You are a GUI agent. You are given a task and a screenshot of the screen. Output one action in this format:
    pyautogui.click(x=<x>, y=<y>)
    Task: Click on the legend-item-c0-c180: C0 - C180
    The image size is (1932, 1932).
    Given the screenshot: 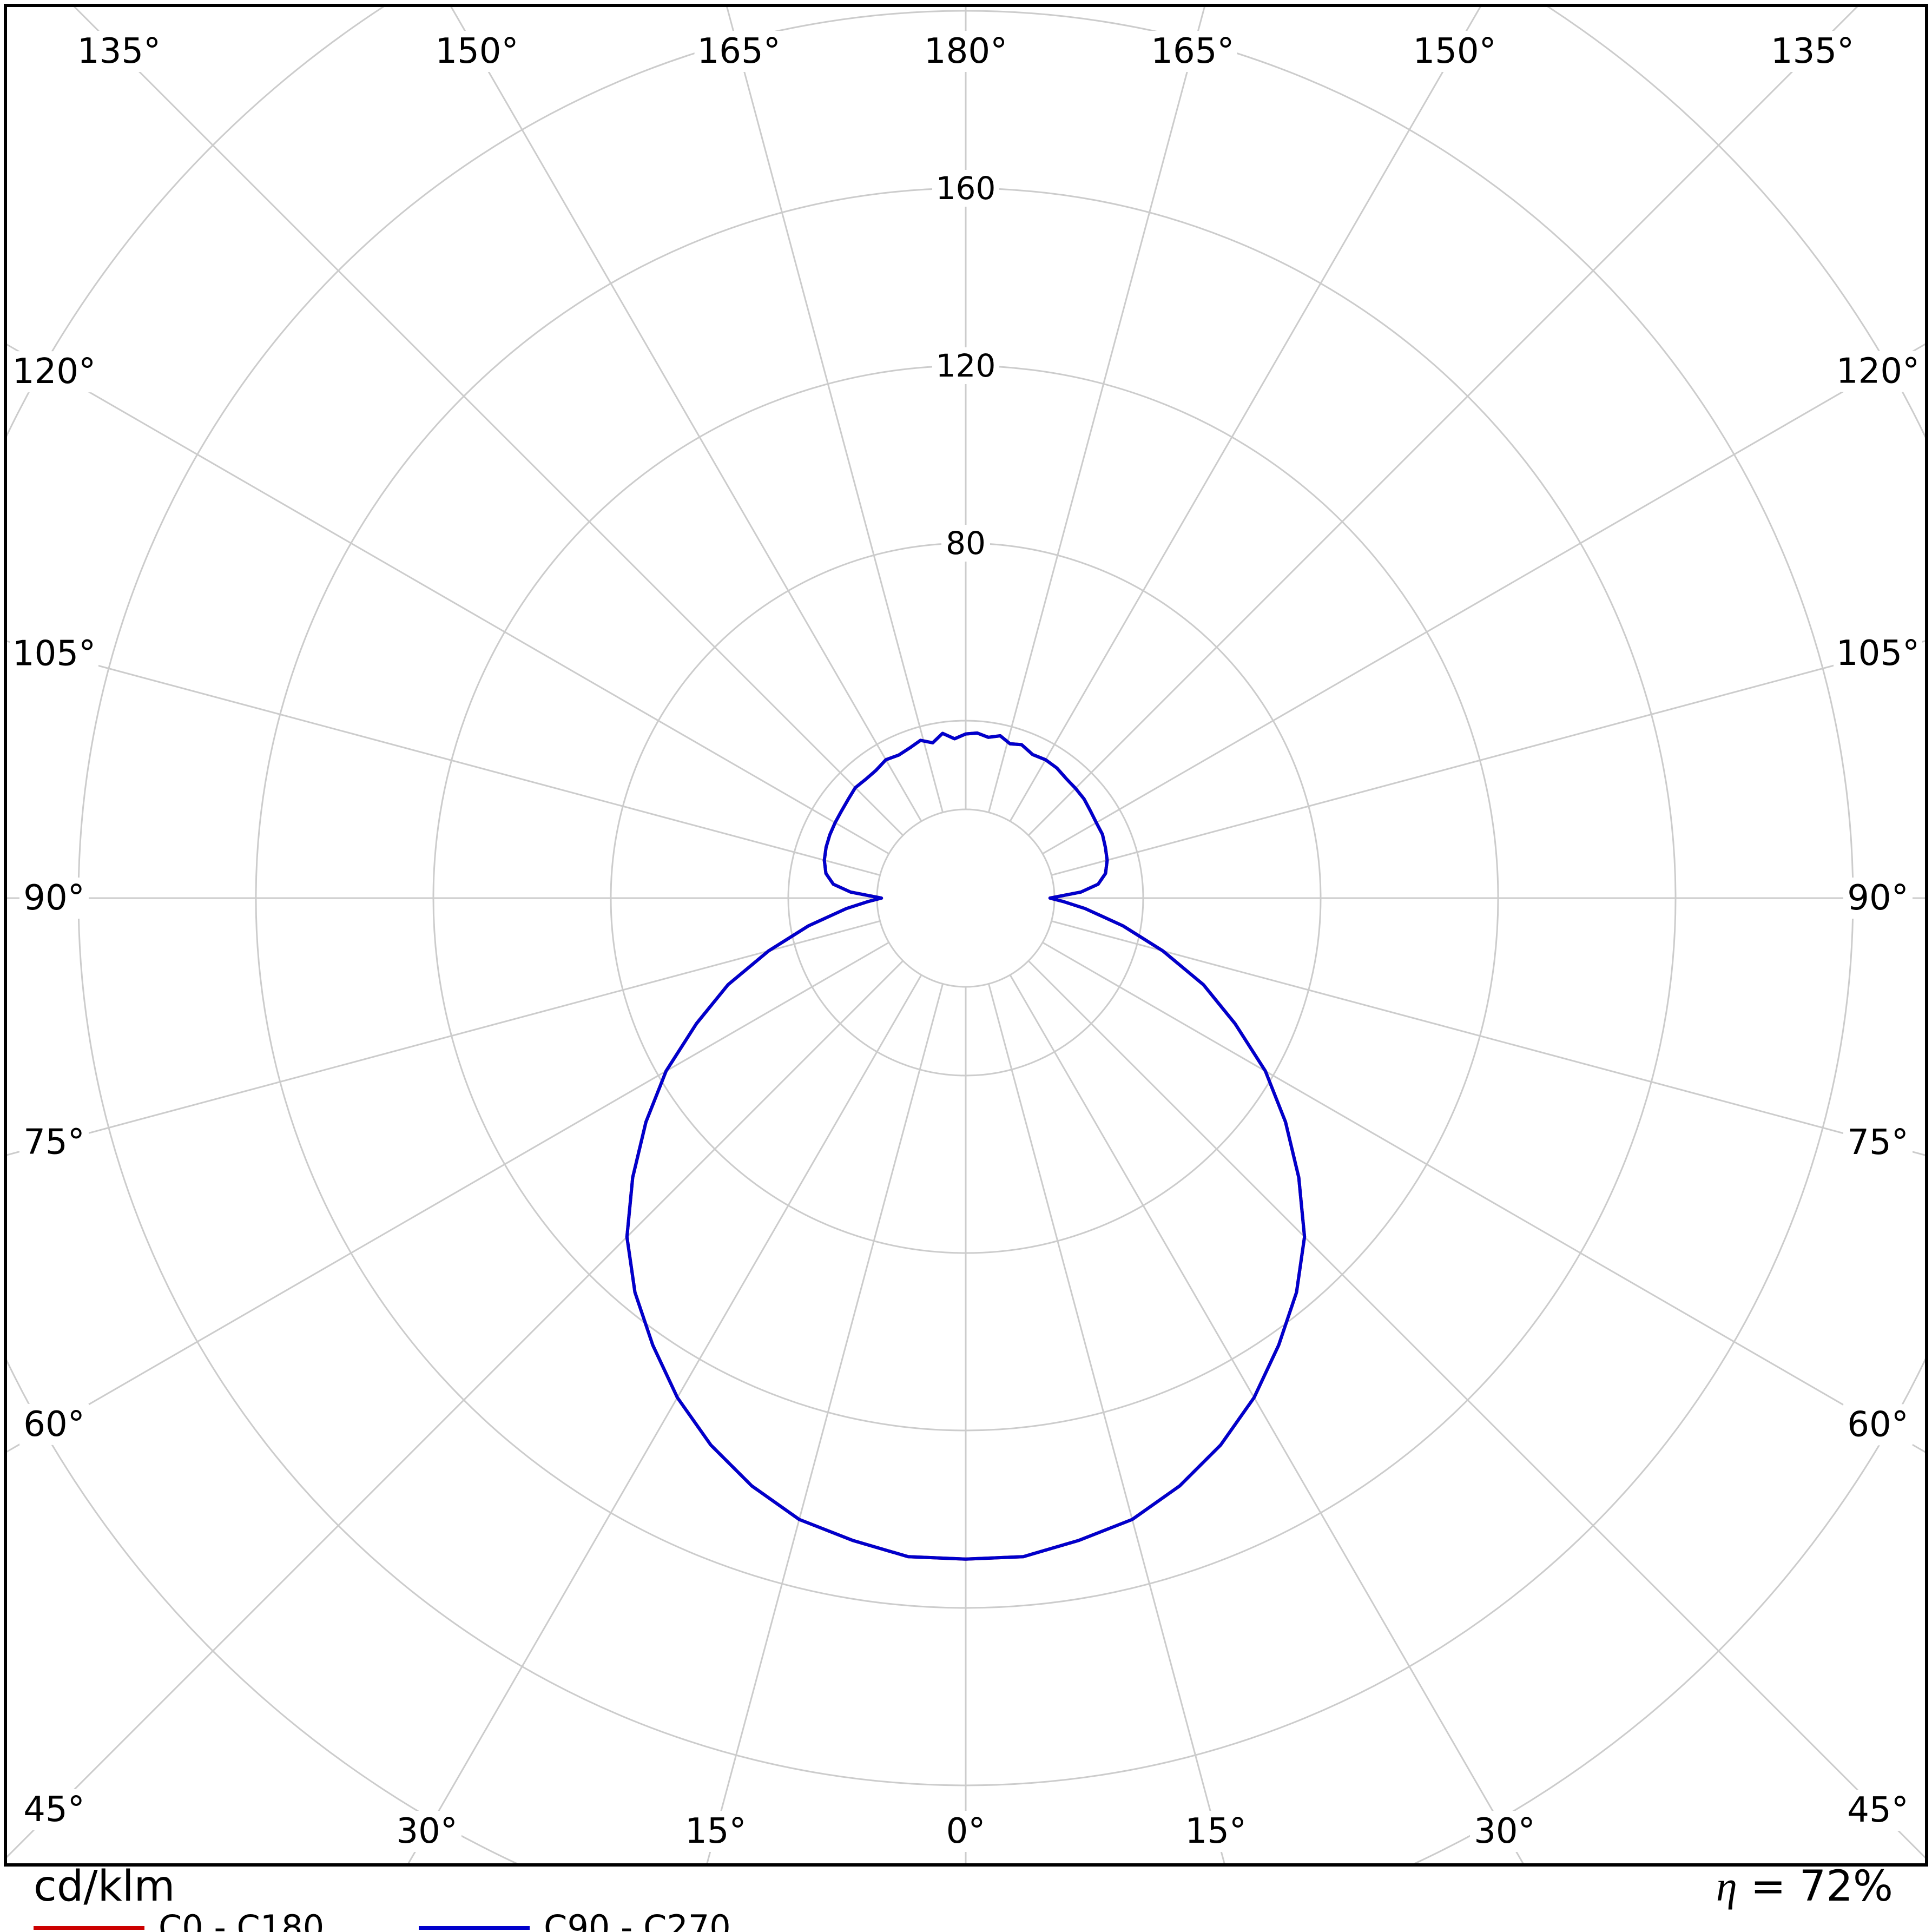 What is the action you would take?
    pyautogui.click(x=179, y=1921)
    